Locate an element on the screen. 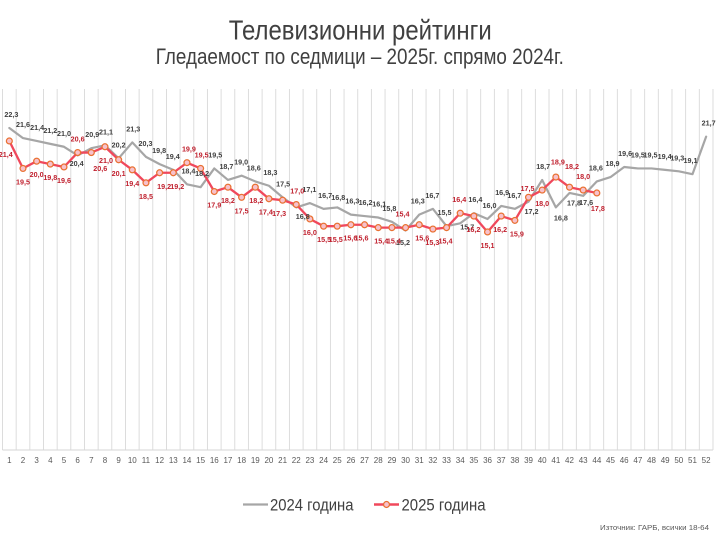 The image size is (720, 545). svg-text: 50 is located at coordinates (678, 460).